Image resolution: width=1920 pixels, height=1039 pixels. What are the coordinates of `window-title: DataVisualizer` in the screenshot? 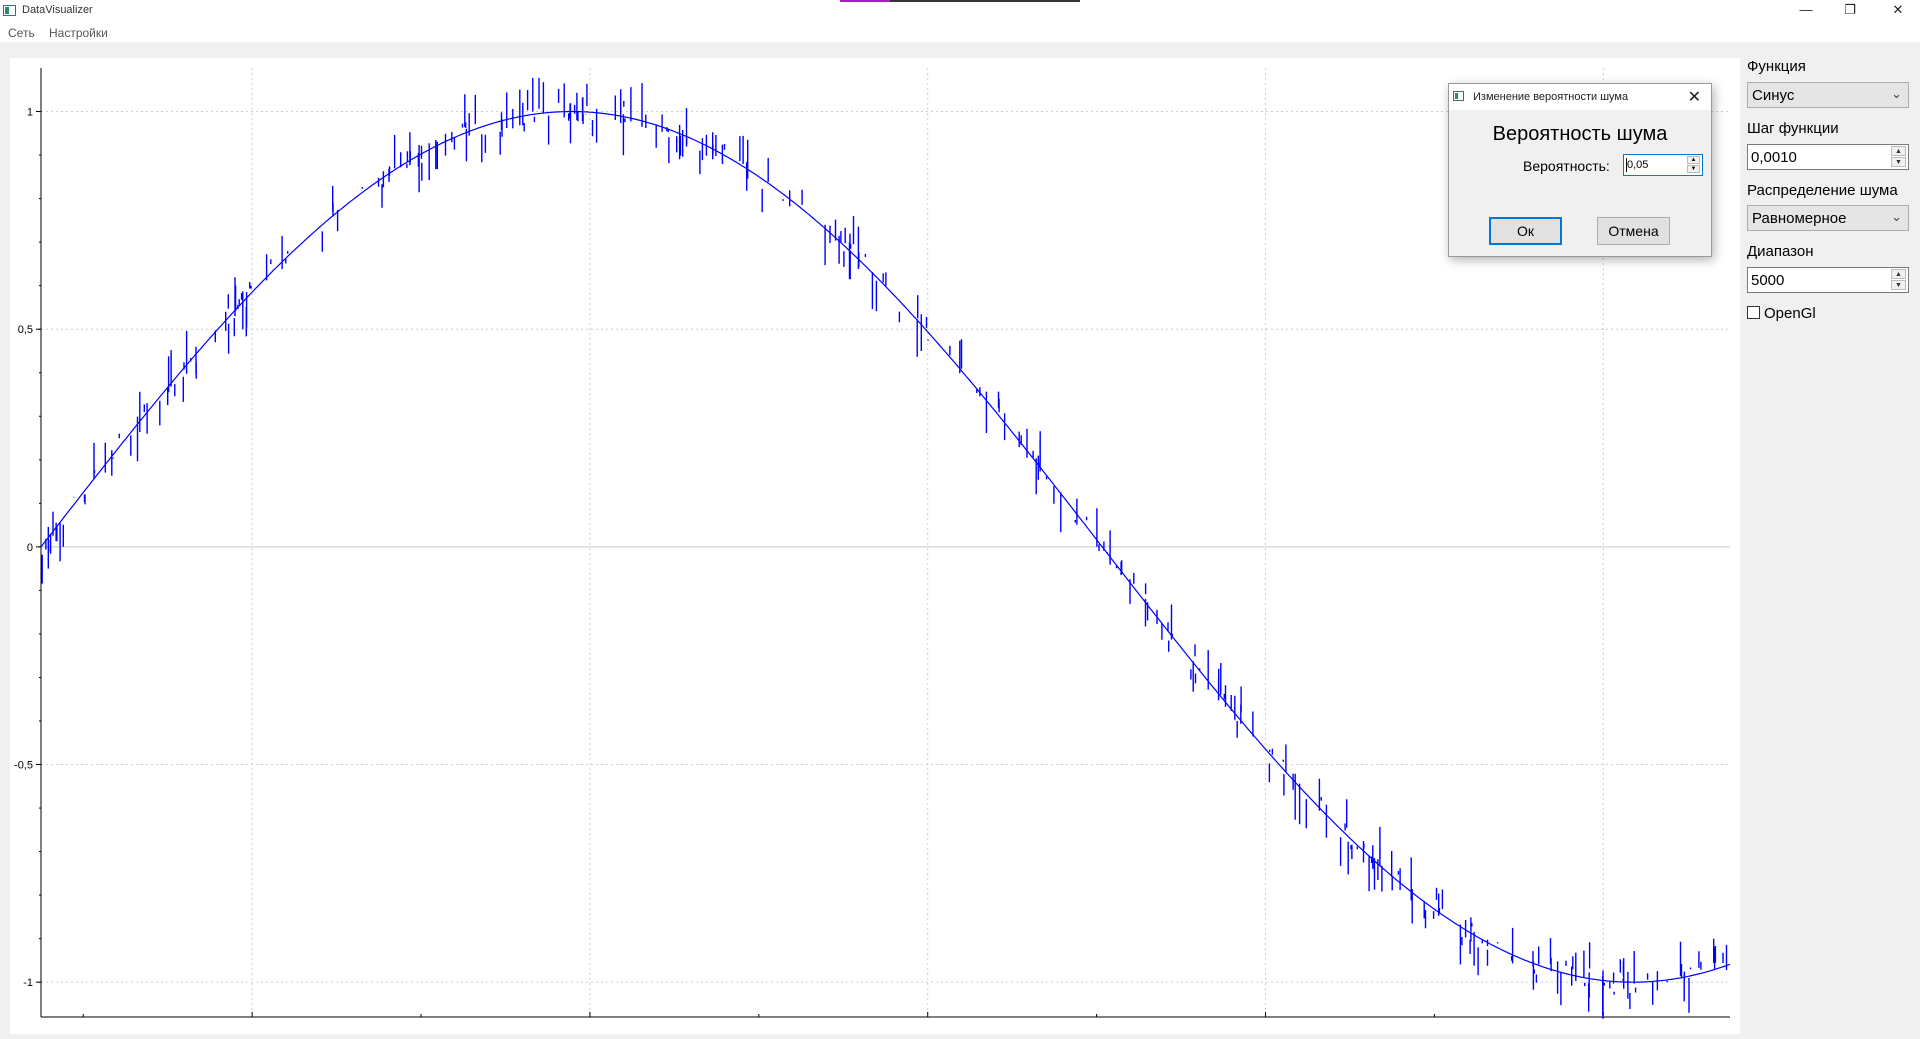 It's located at (57, 10).